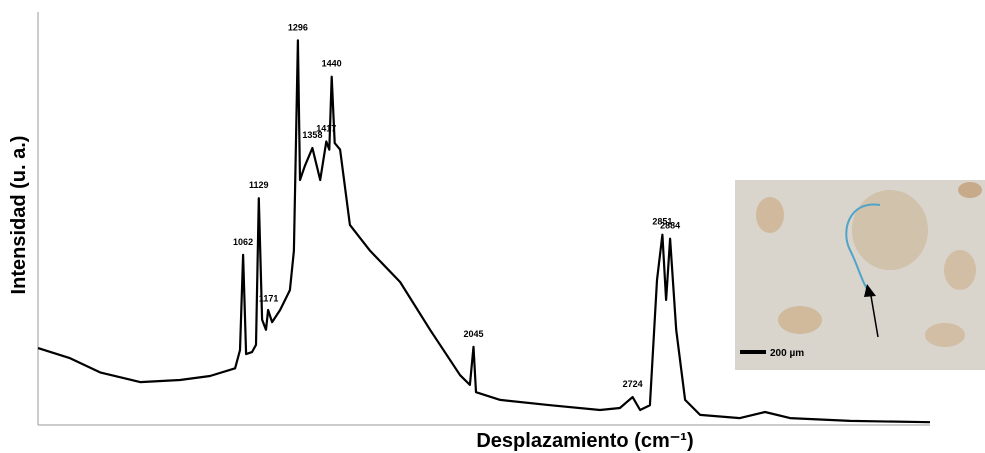  What do you see at coordinates (259, 185) in the screenshot?
I see `peak-label: 1129` at bounding box center [259, 185].